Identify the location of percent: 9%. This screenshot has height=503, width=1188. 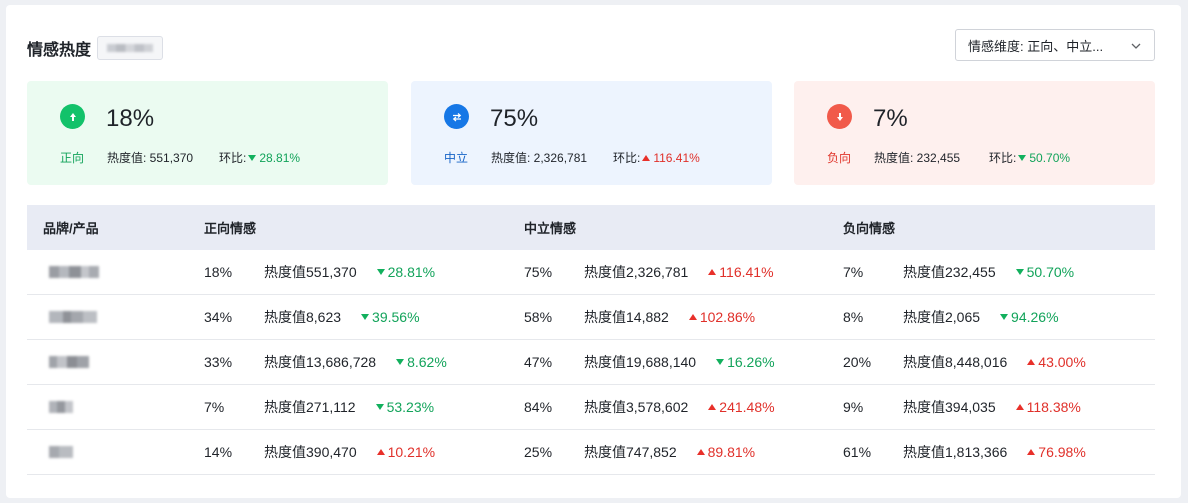
(853, 407).